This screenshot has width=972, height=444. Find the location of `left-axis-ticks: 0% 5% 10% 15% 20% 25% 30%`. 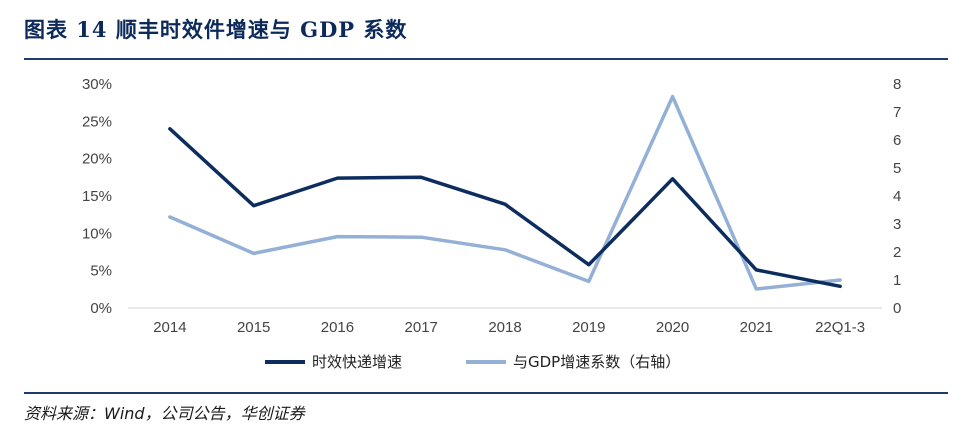

left-axis-ticks: 0% 5% 10% 15% 20% 25% 30% is located at coordinates (97, 196).